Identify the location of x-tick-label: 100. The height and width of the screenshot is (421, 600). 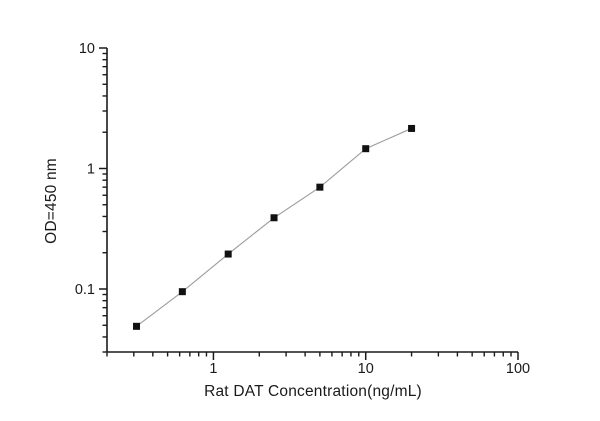
(518, 369).